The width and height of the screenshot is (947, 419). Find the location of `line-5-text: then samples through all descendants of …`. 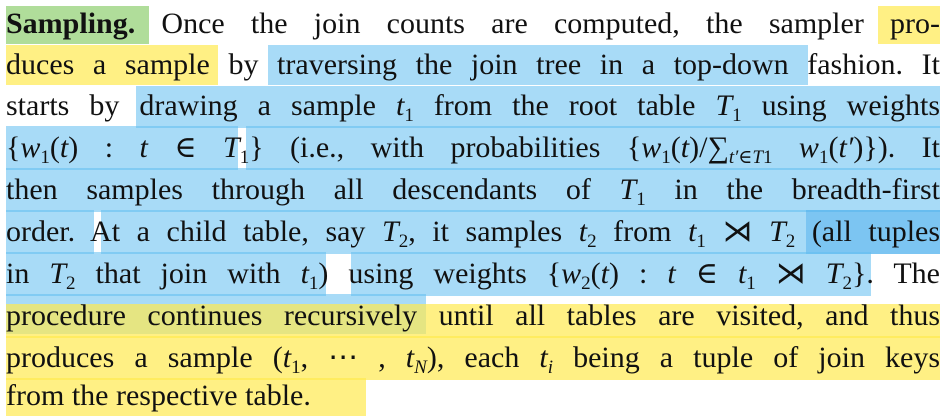

line-5-text: then samples through all descendants of … is located at coordinates (473, 191).